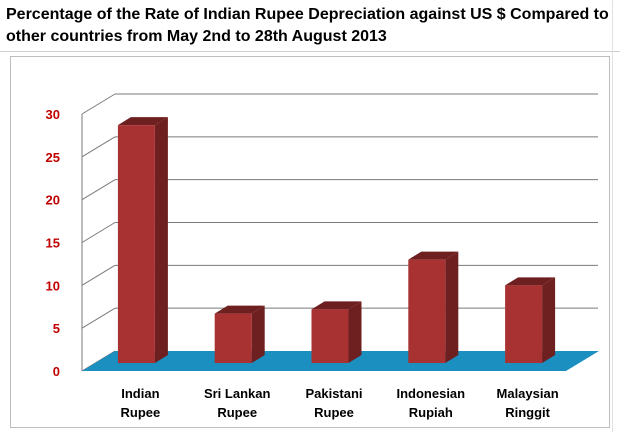  What do you see at coordinates (527, 412) in the screenshot?
I see `category-label-4-1: Ringgit` at bounding box center [527, 412].